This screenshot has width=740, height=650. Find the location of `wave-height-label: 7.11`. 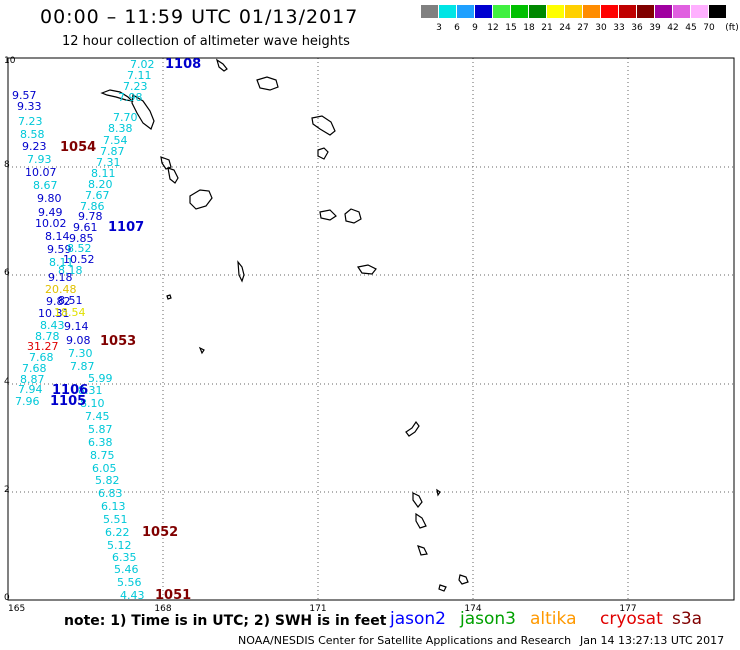

wave-height-label: 7.11 is located at coordinates (139, 75).